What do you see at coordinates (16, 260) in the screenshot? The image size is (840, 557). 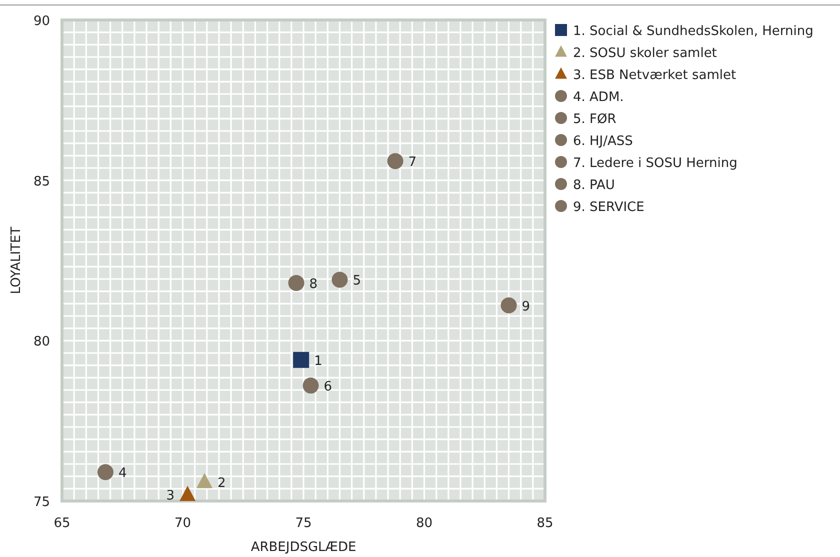 I see `y-axis-title: LOYALITET` at bounding box center [16, 260].